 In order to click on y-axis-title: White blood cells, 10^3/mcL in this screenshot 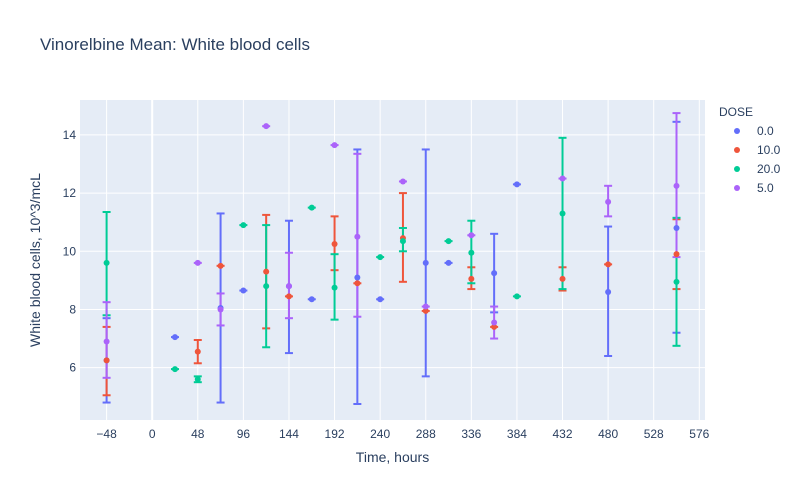, I will do `click(35, 260)`.